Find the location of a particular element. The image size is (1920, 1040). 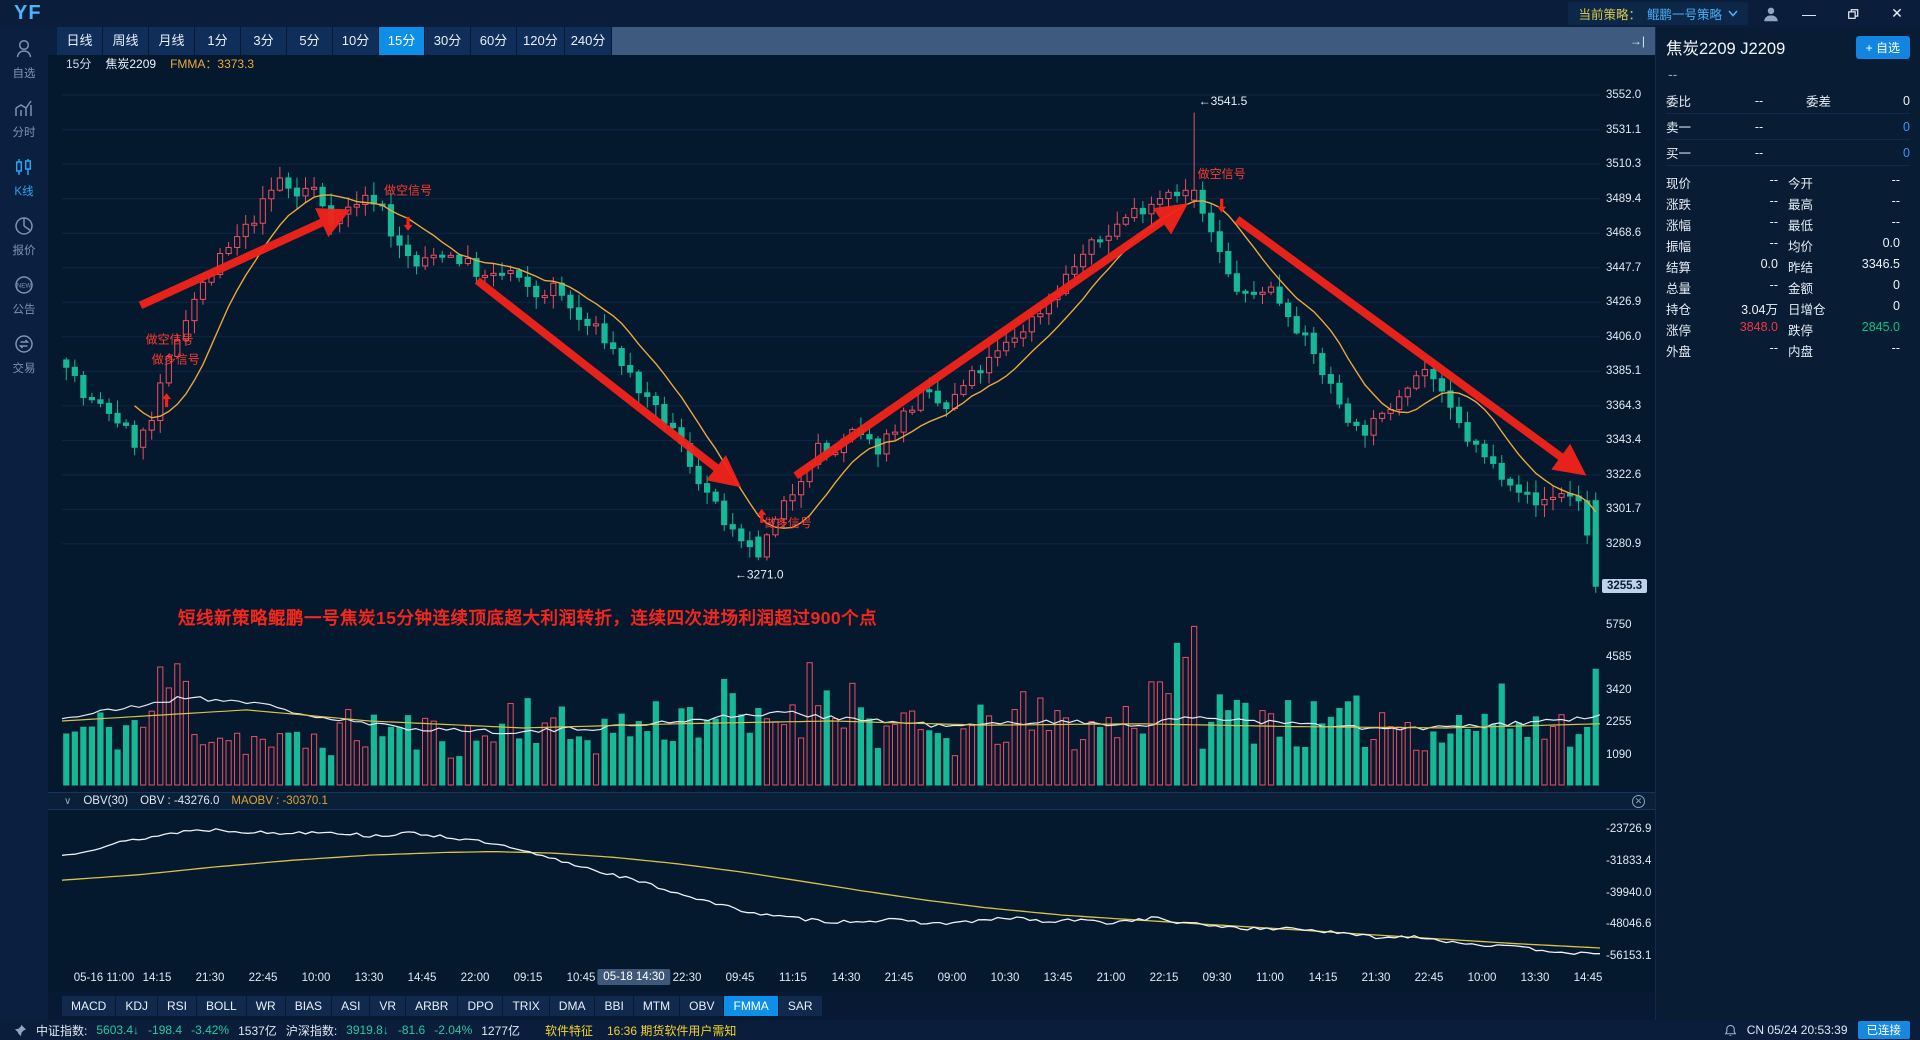

timeframe-button: 240分 is located at coordinates (588, 41).